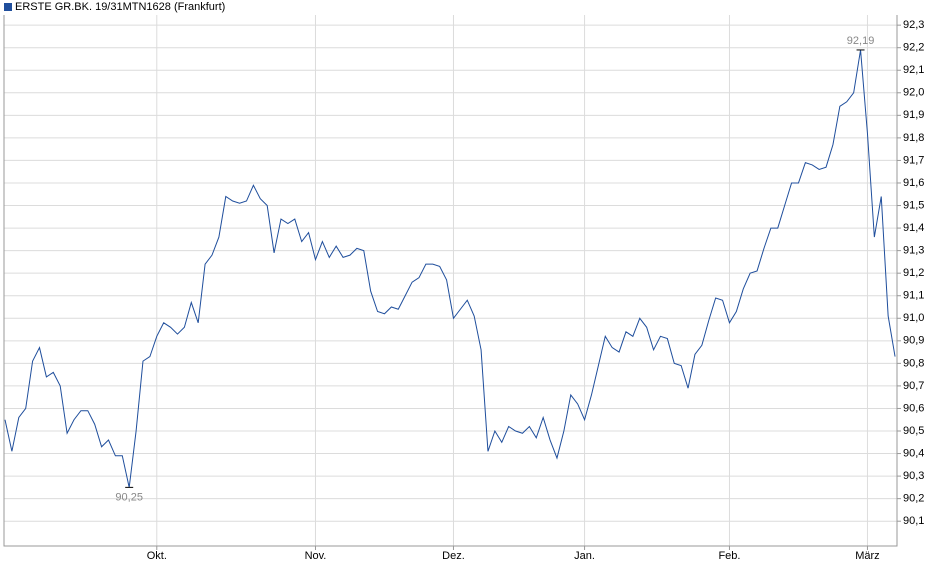 The width and height of the screenshot is (940, 584). I want to click on x-tick-label: Nov., so click(316, 556).